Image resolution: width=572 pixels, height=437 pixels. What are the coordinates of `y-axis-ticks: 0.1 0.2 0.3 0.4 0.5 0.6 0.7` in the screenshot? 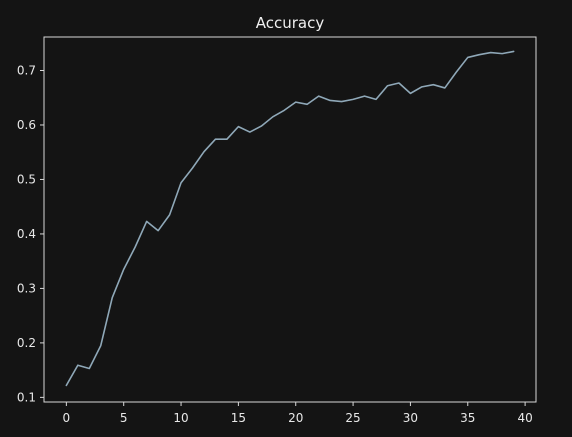 It's located at (30, 234).